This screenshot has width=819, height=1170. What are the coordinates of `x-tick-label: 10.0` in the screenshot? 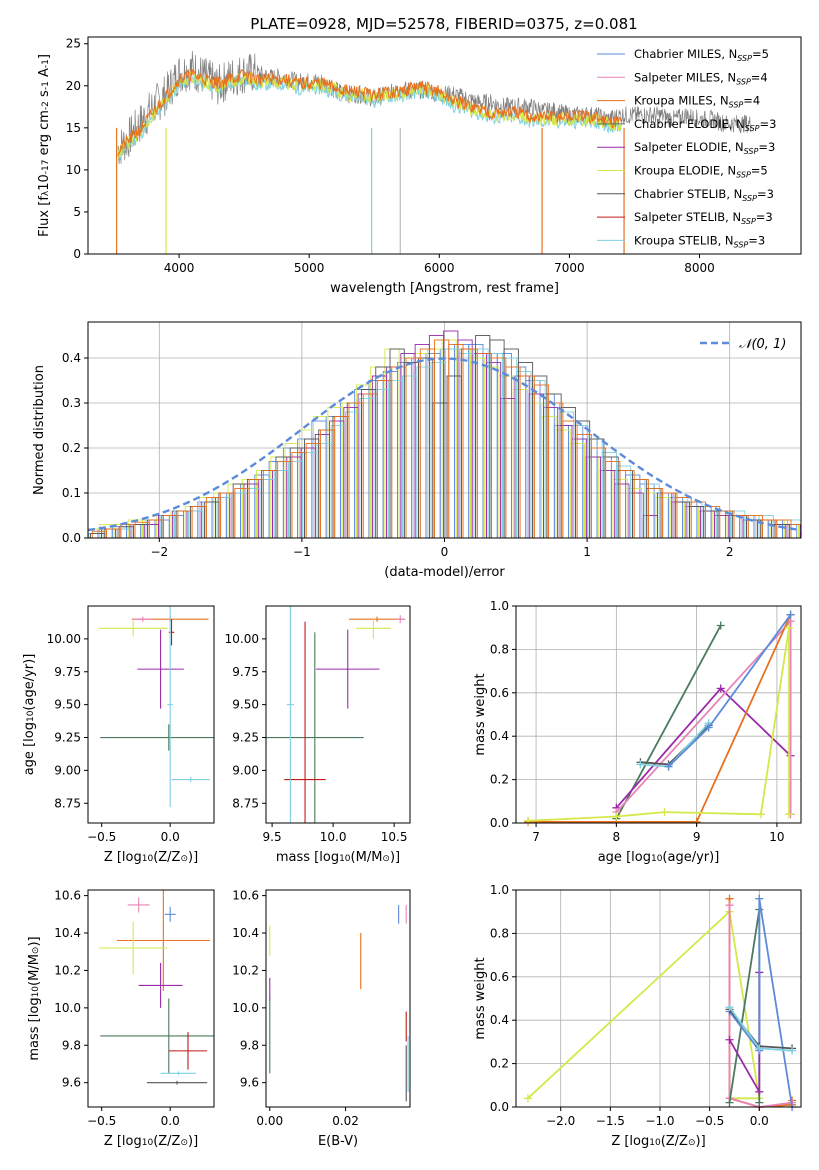 It's located at (333, 837).